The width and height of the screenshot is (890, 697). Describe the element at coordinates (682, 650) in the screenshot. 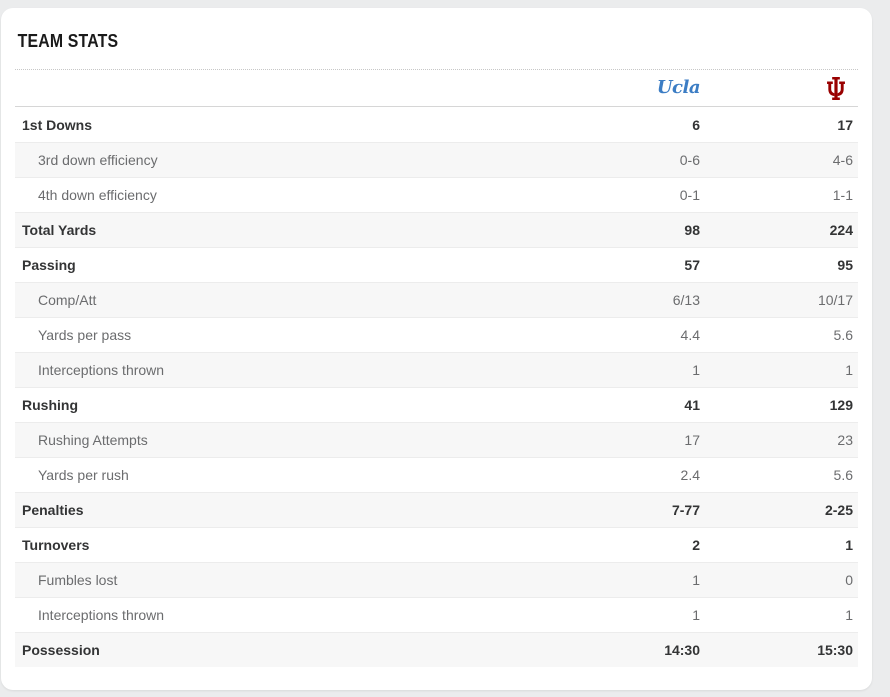

I see `away-value: 14:30` at that location.